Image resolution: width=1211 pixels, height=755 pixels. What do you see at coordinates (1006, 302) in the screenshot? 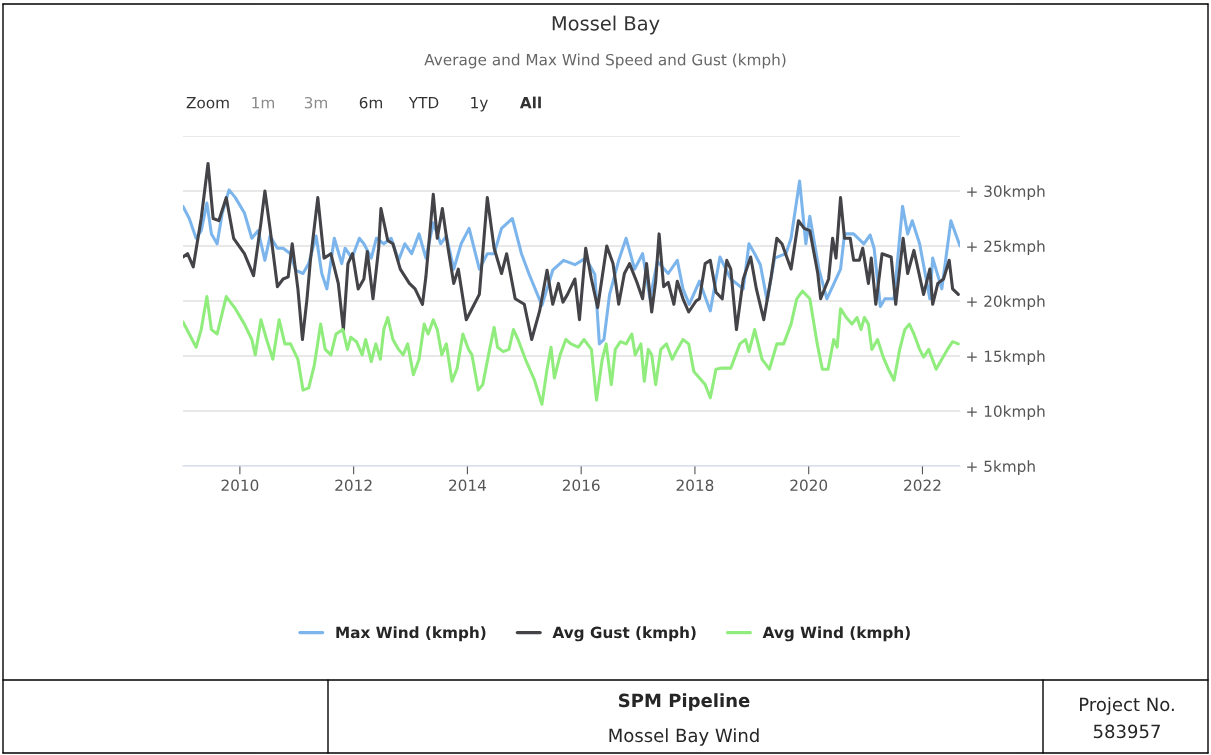
I see `y-tick-label: + 20kmph` at bounding box center [1006, 302].